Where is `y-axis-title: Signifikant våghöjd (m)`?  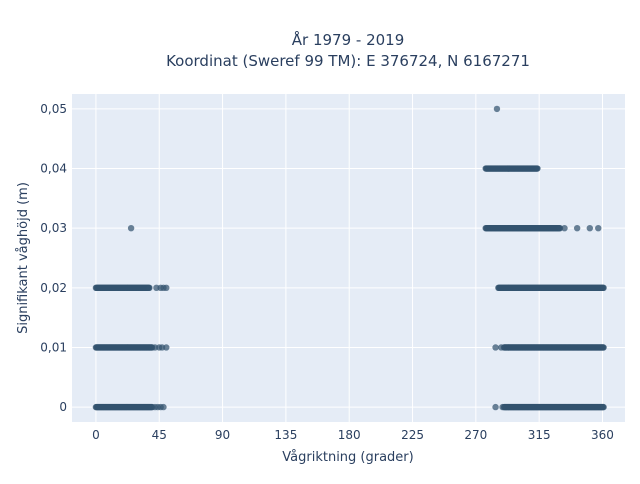 y-axis-title: Signifikant våghöjd (m) is located at coordinates (23, 258).